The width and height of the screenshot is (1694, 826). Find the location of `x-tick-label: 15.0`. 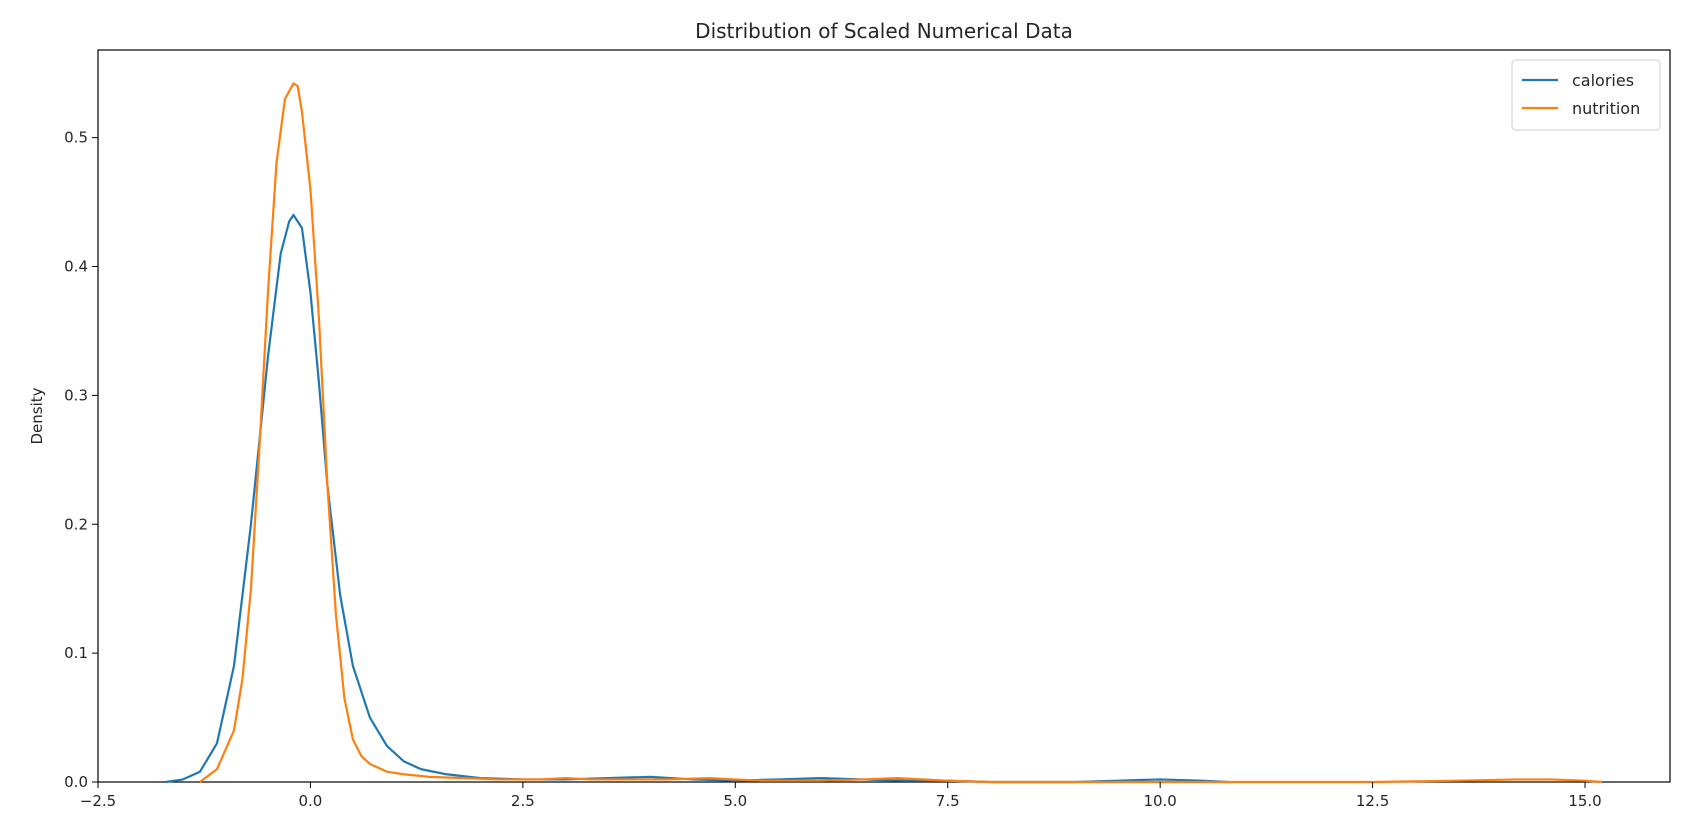

x-tick-label: 15.0 is located at coordinates (1584, 801).